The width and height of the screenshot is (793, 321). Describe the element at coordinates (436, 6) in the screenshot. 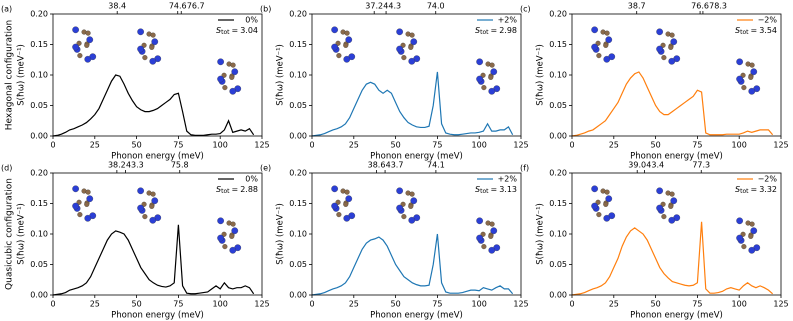

I see `peak-label: 74.0` at that location.